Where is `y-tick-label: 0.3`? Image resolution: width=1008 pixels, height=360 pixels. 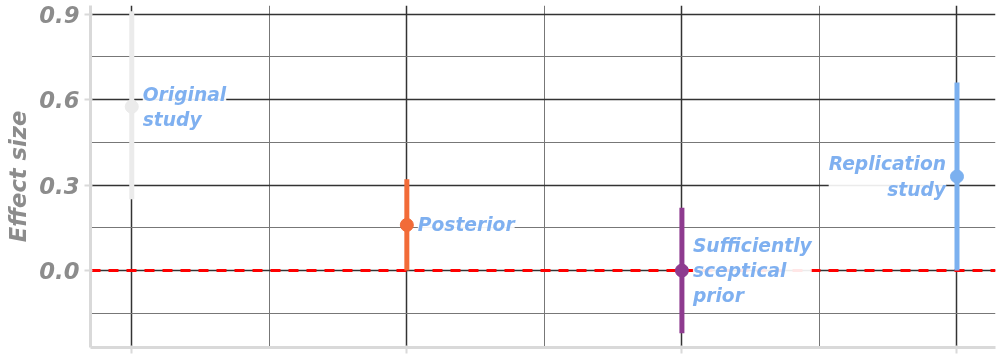 y-tick-label: 0.3 is located at coordinates (59, 185).